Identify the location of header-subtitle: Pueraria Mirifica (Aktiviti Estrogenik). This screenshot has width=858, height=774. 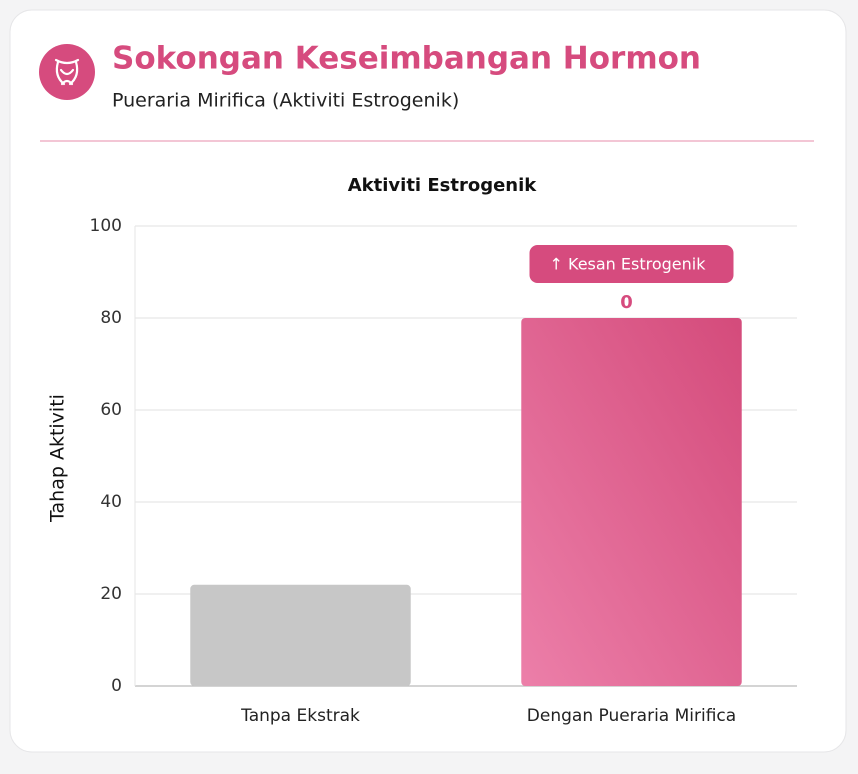
(285, 101).